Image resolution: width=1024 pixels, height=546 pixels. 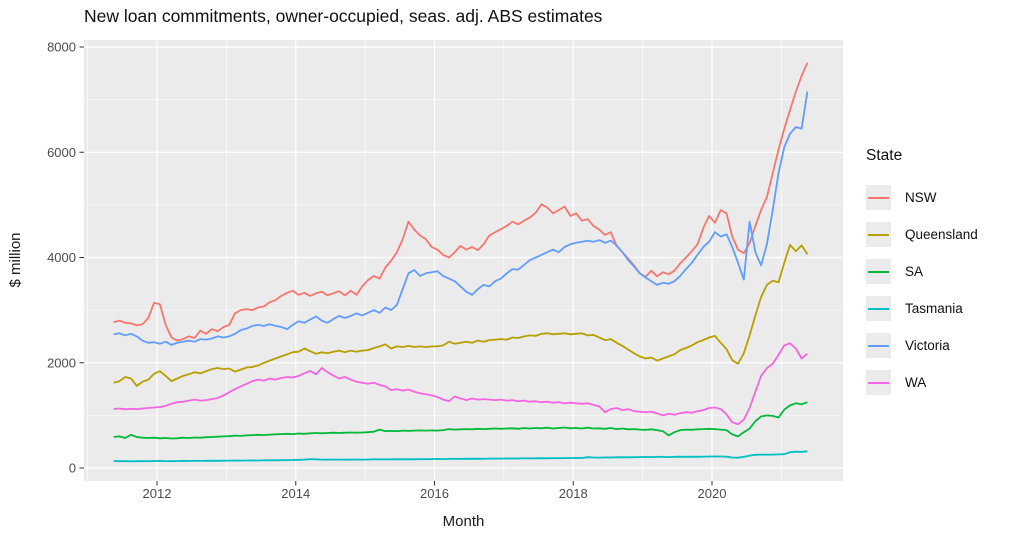 I want to click on series-line-sa, so click(x=460, y=420).